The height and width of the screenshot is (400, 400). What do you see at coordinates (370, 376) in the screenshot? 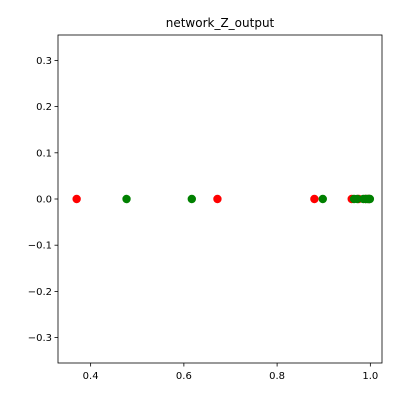
I see `x-tick-label: 1.0` at bounding box center [370, 376].